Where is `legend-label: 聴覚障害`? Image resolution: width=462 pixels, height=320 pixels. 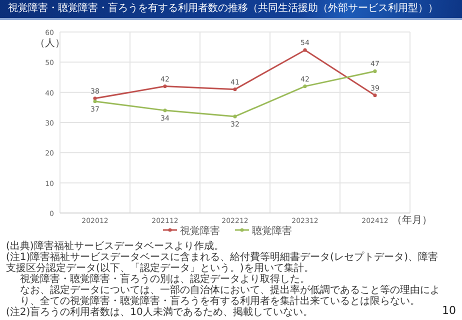 legend-label: 聴覚障害 is located at coordinates (272, 231).